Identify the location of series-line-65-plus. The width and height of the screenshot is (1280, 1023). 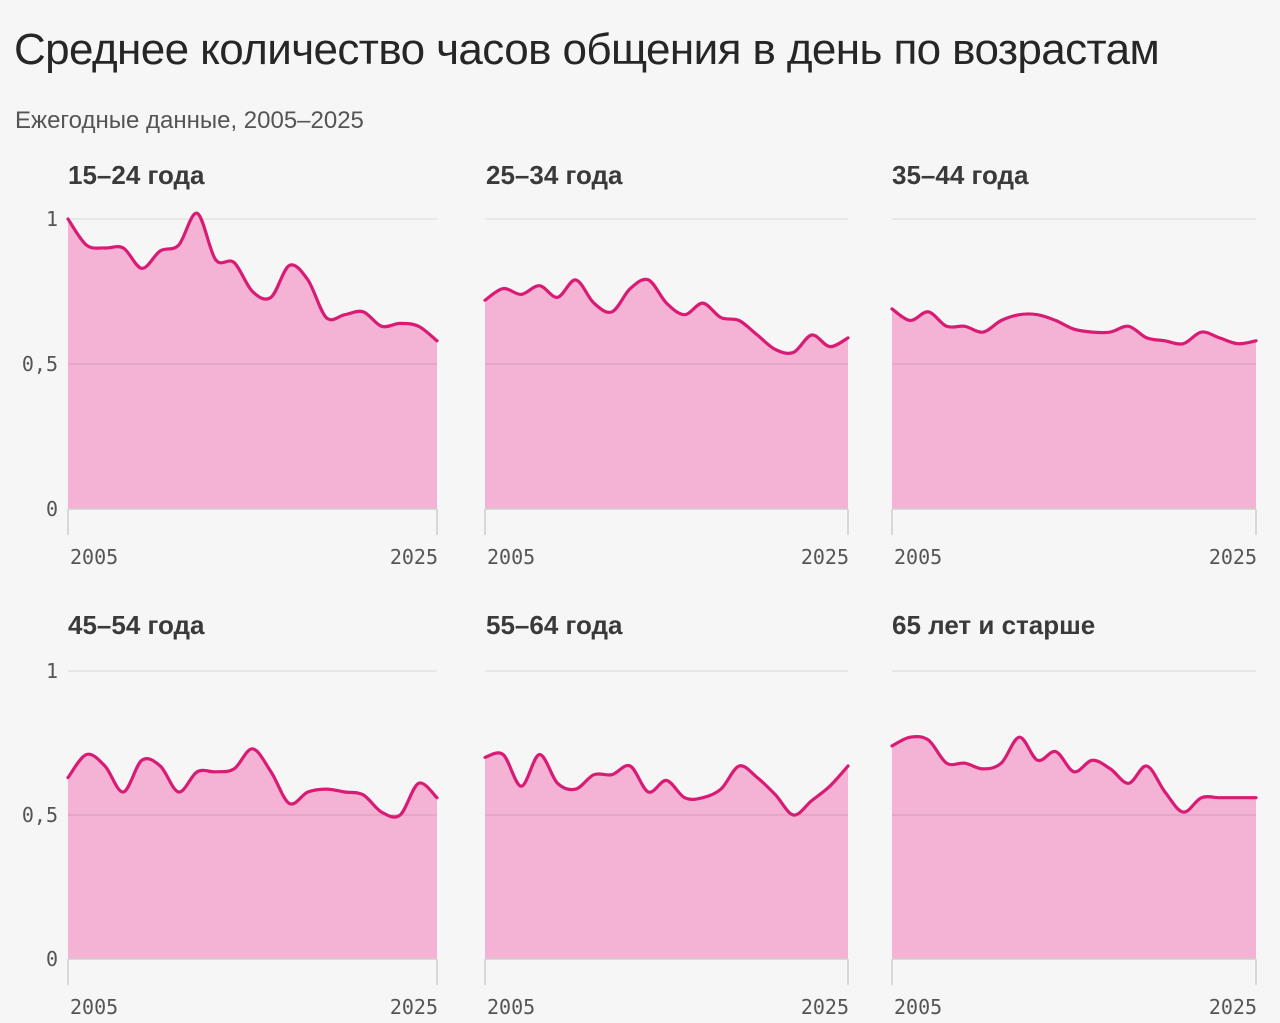
(1074, 774).